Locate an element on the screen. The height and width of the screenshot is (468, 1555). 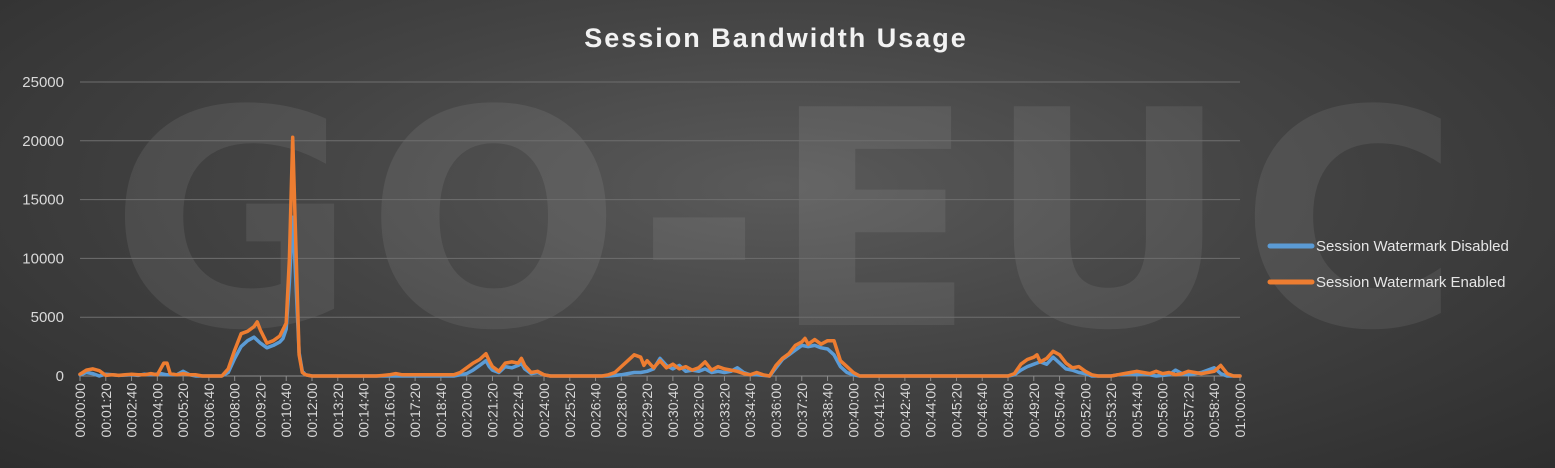
x-tick-label: 00:16:00 is located at coordinates (389, 410).